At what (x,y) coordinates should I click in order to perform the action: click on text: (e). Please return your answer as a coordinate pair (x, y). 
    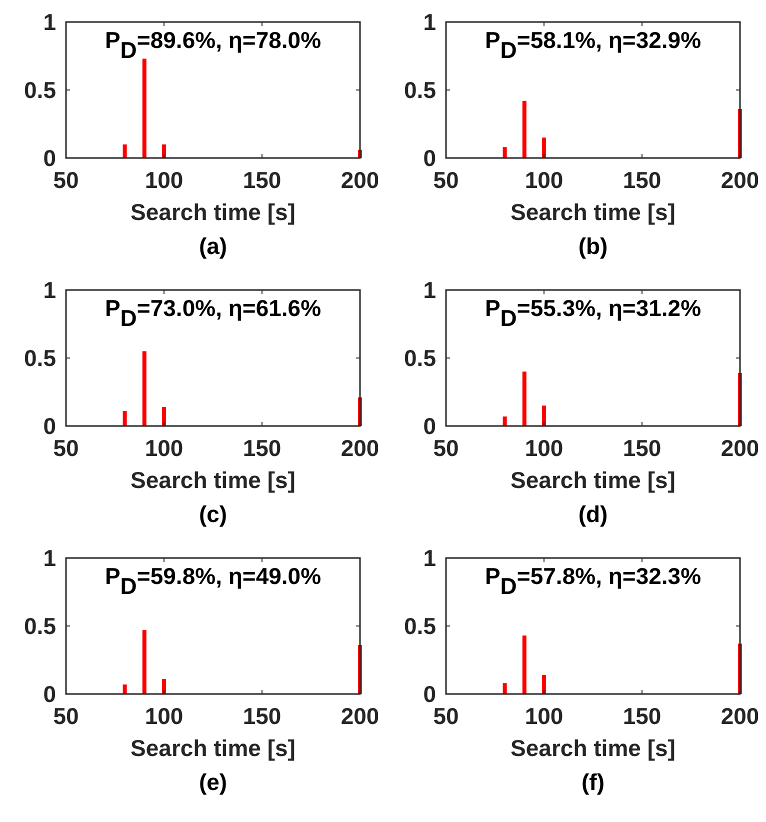
    Looking at the image, I should click on (213, 782).